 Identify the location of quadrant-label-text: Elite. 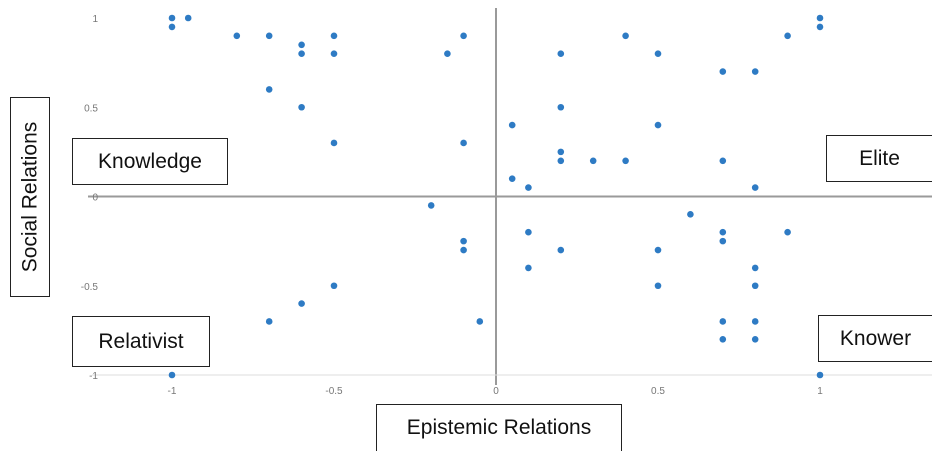
(879, 158).